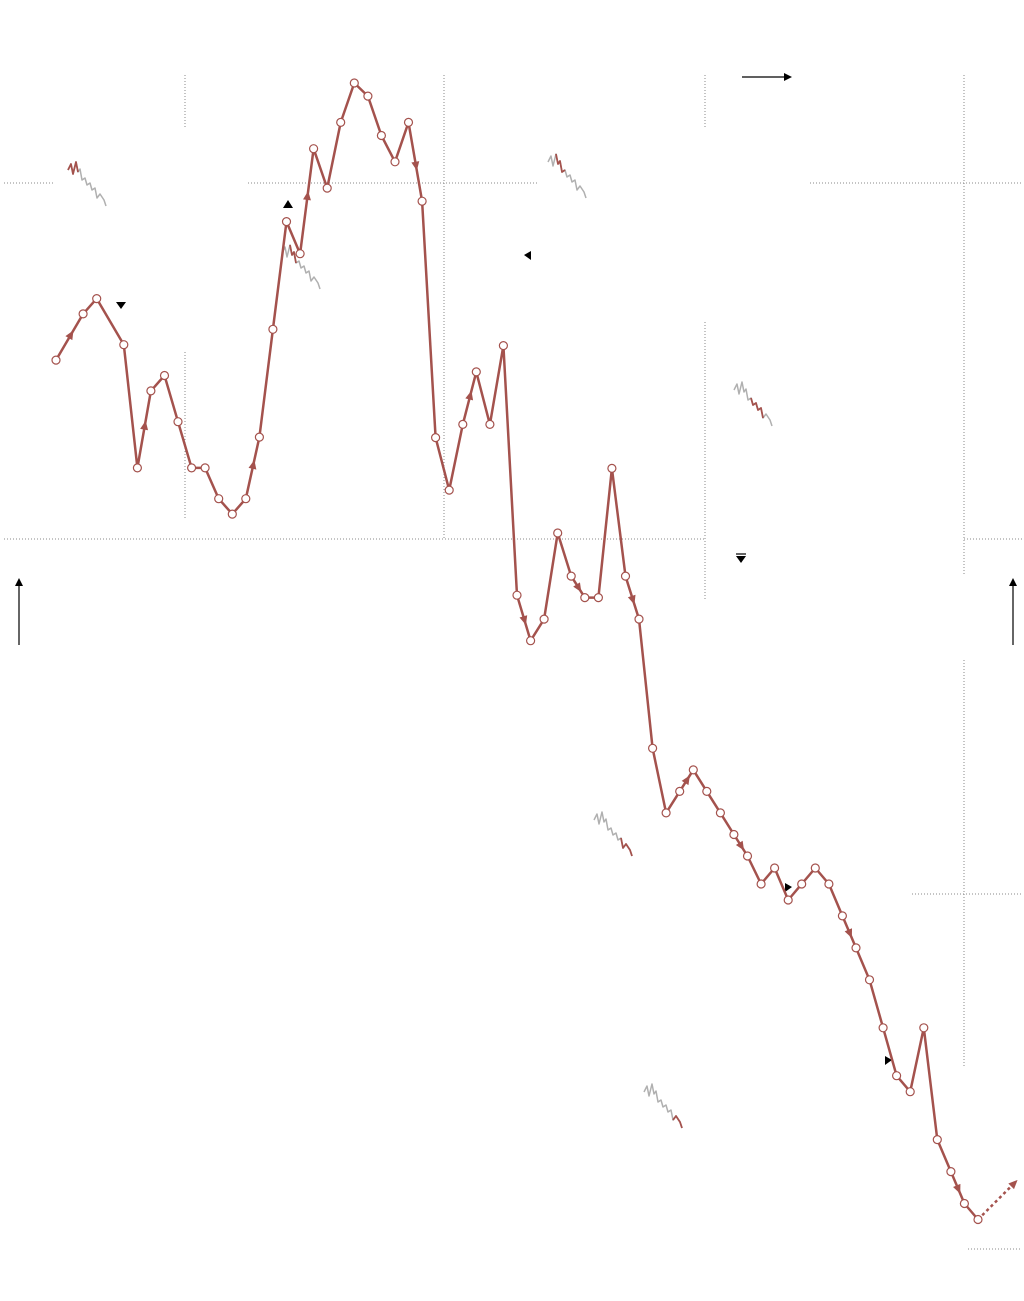 The height and width of the screenshot is (1301, 1024). Describe the element at coordinates (19, 582) in the screenshot. I see `y-axis-arrow-left-head` at that location.